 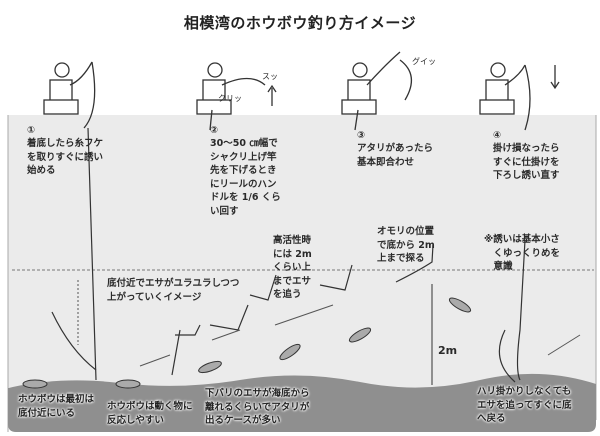 What do you see at coordinates (173, 290) in the screenshot?
I see `rising-image-note: 底付近でエサがユラユラしつつ 上がっていくイメージ` at bounding box center [173, 290].